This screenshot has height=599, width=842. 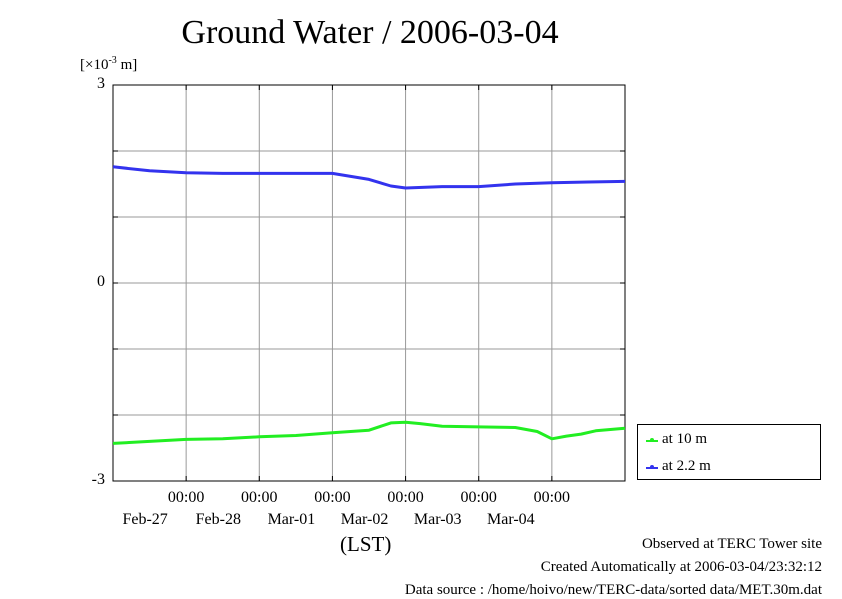 What do you see at coordinates (684, 439) in the screenshot?
I see `legend-label-10m: at 10 m` at bounding box center [684, 439].